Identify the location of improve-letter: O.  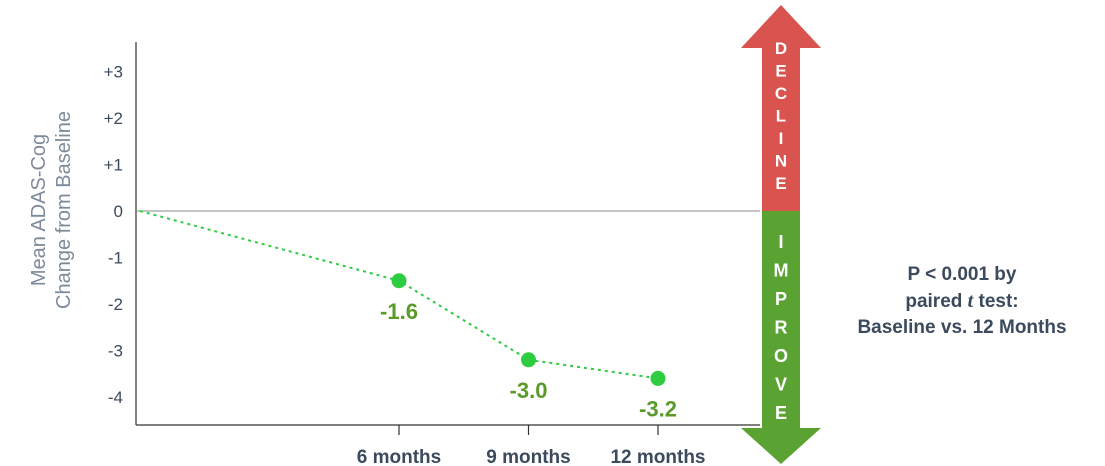
(781, 356).